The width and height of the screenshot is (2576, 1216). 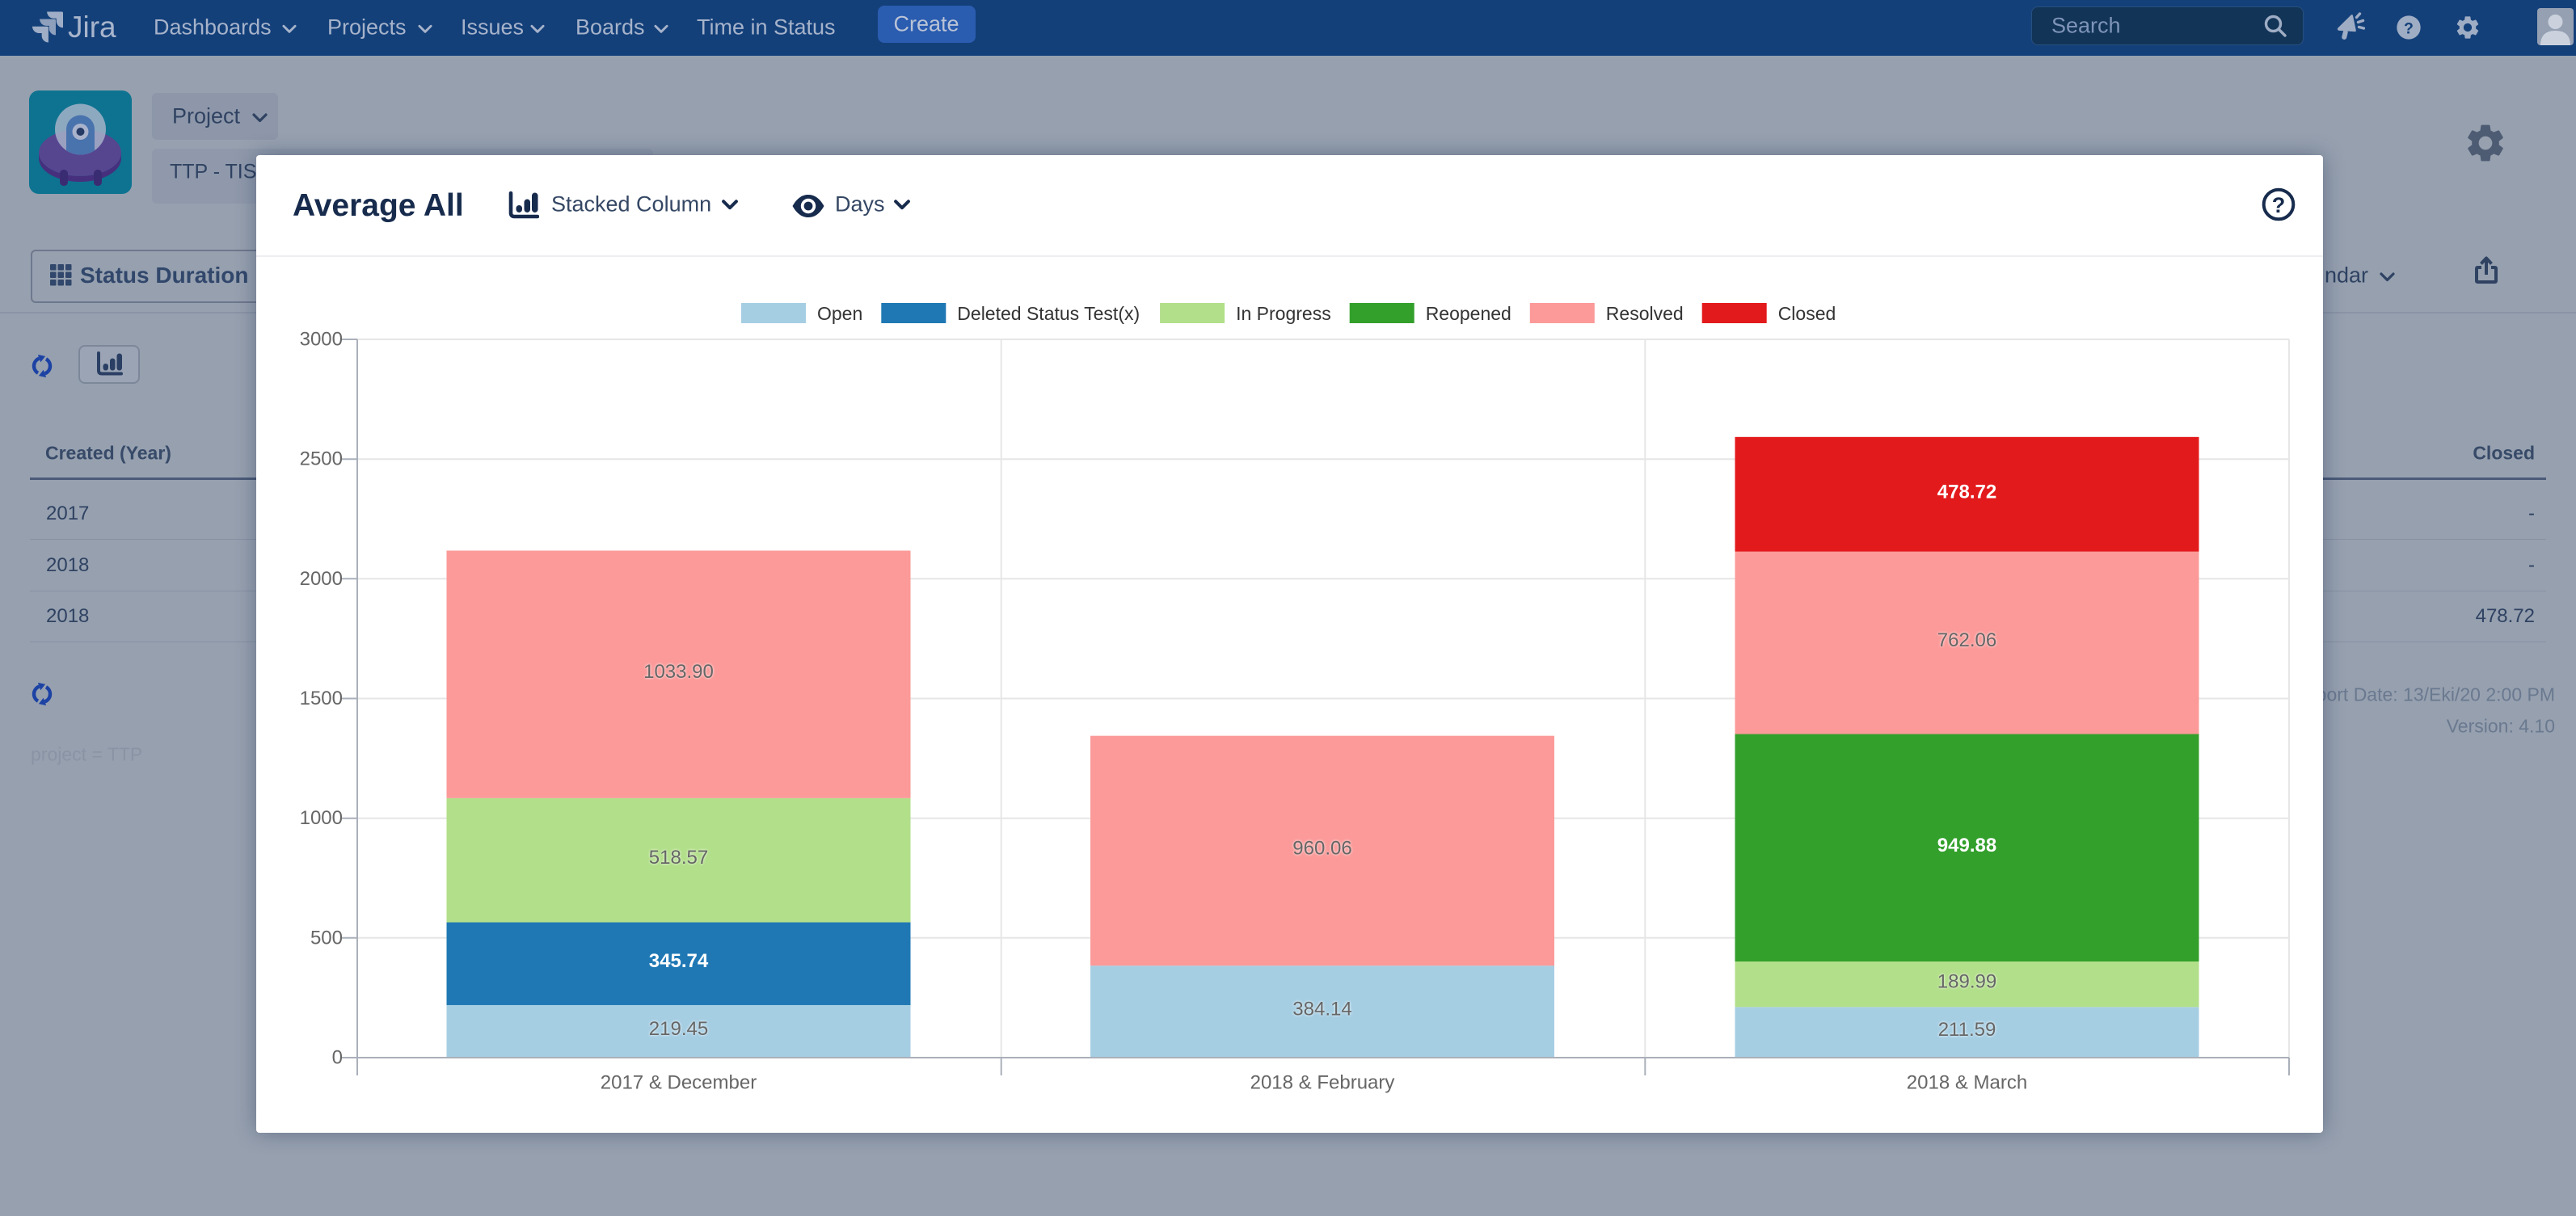 I want to click on svg-text: 345.74, so click(x=679, y=961).